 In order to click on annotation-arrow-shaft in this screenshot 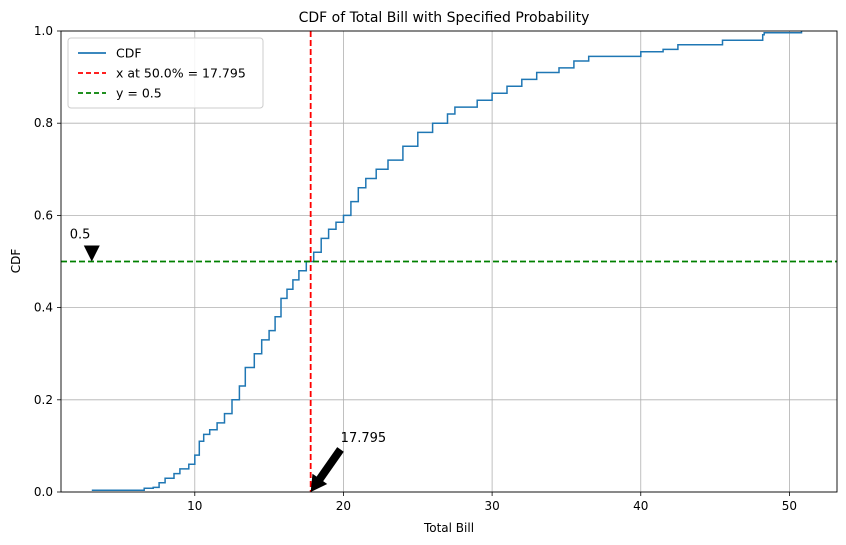, I will do `click(329, 465)`.